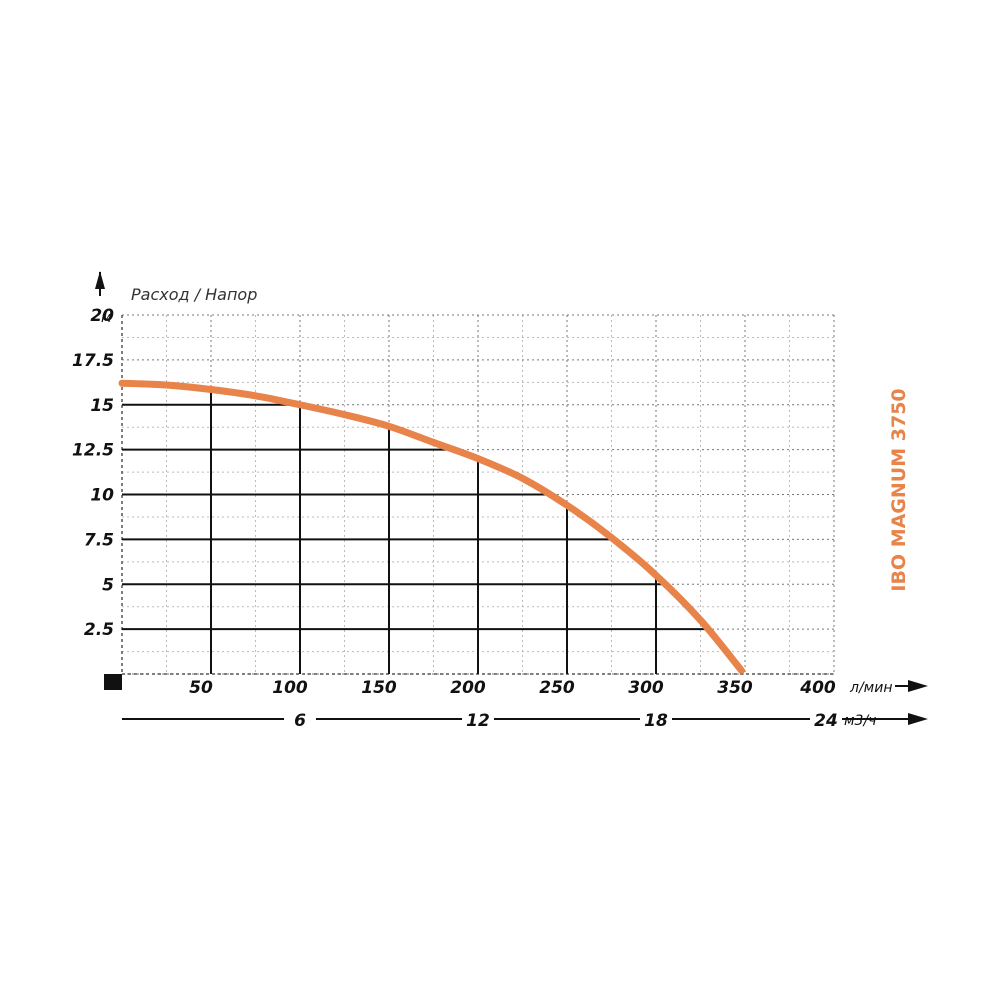  I want to click on x-tick-labels: 50 100 150 200 250 300 350 400, so click(512, 688).